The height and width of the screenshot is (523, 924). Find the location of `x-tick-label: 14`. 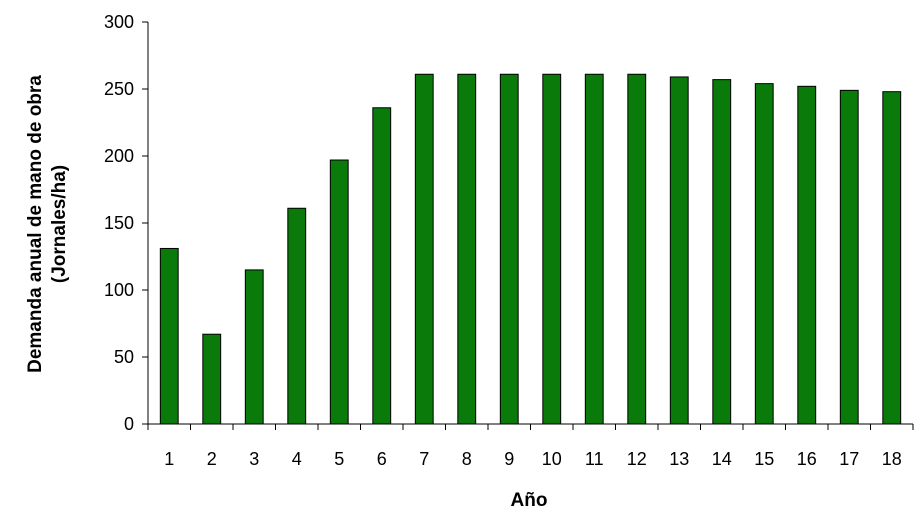

x-tick-label: 14 is located at coordinates (722, 459).